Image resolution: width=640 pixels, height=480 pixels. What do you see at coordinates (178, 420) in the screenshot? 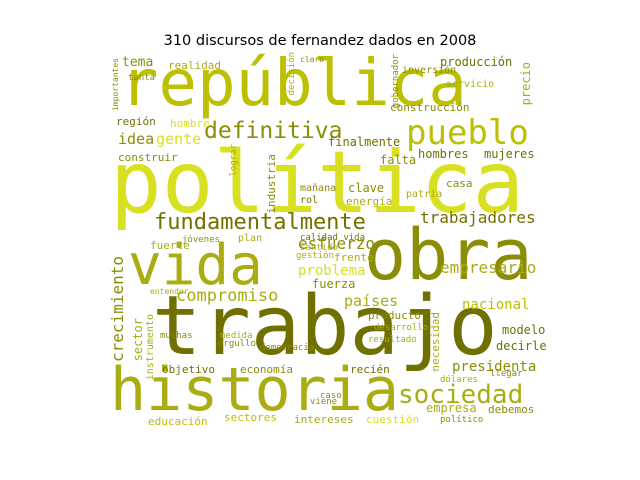
I see `word-educacion: educación` at bounding box center [178, 420].